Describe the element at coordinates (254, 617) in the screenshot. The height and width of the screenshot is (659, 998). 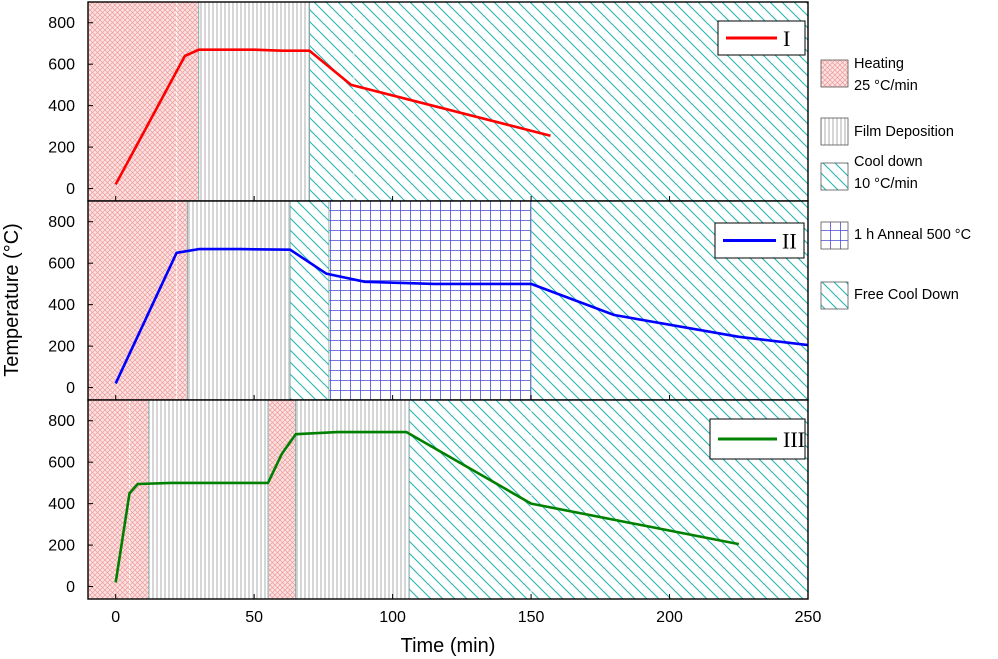
I see `x-tick-label: 50` at that location.